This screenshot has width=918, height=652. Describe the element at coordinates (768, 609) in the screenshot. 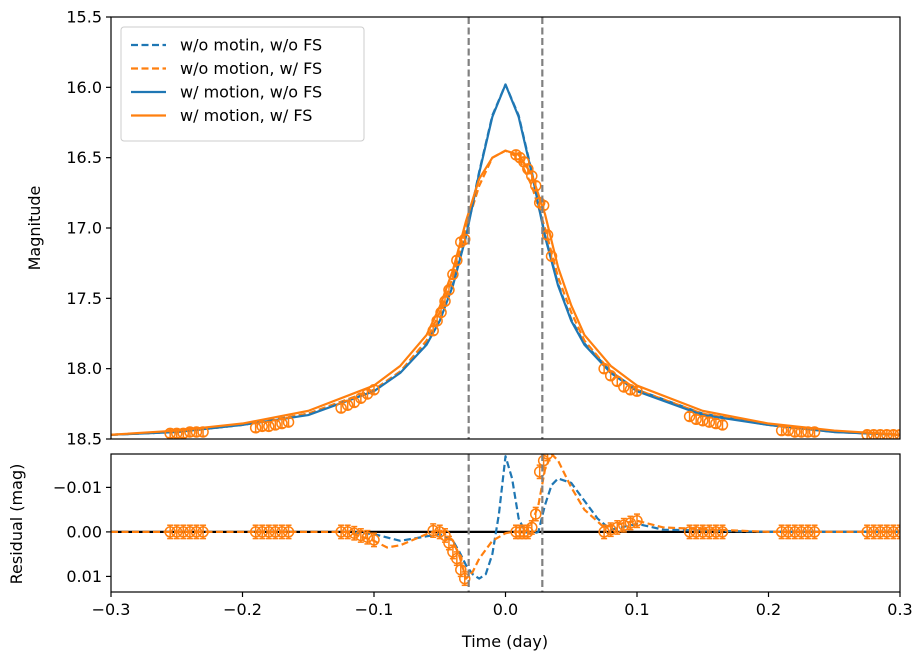

I see `time-xtick-label: 0.2` at that location.